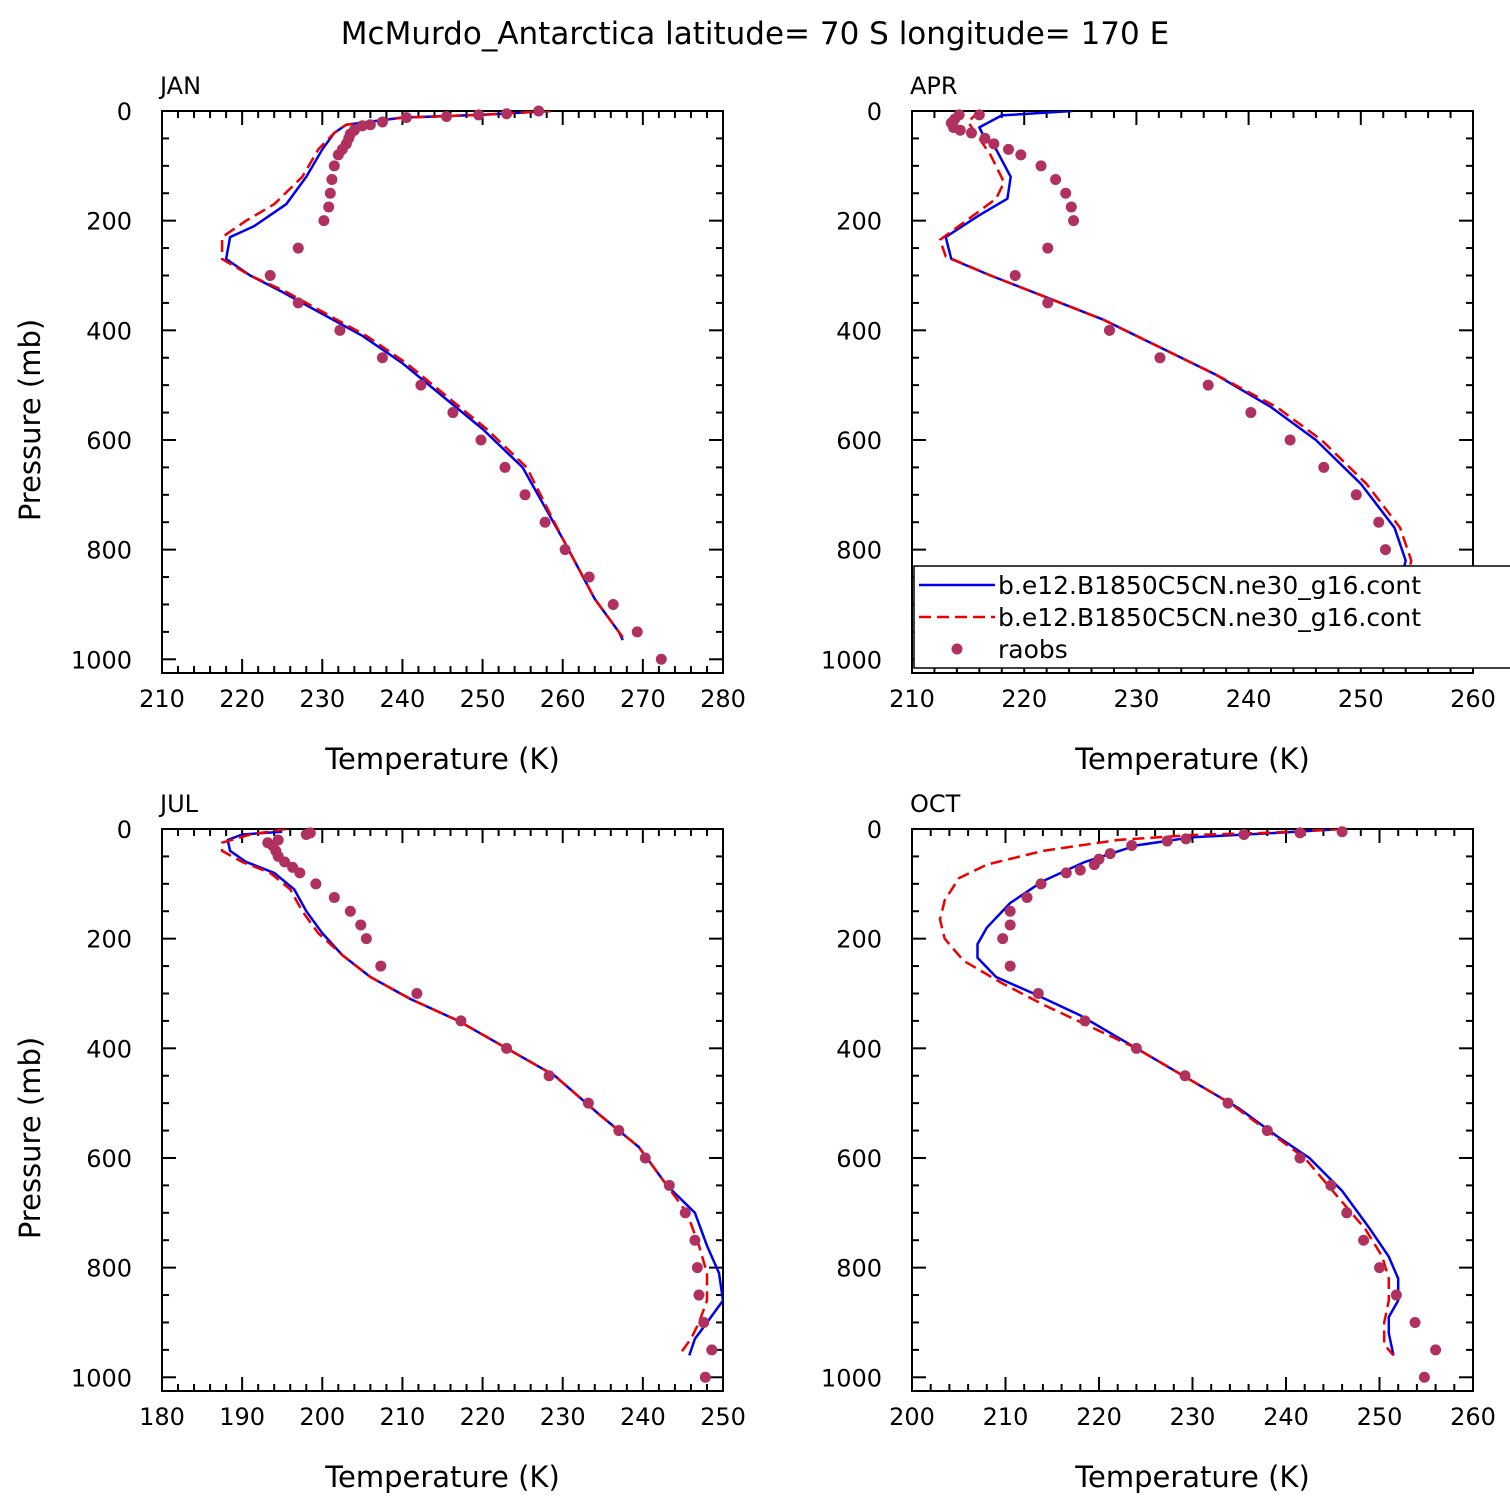 Image resolution: width=1510 pixels, height=1510 pixels. I want to click on x-tick-label: 190, so click(242, 1417).